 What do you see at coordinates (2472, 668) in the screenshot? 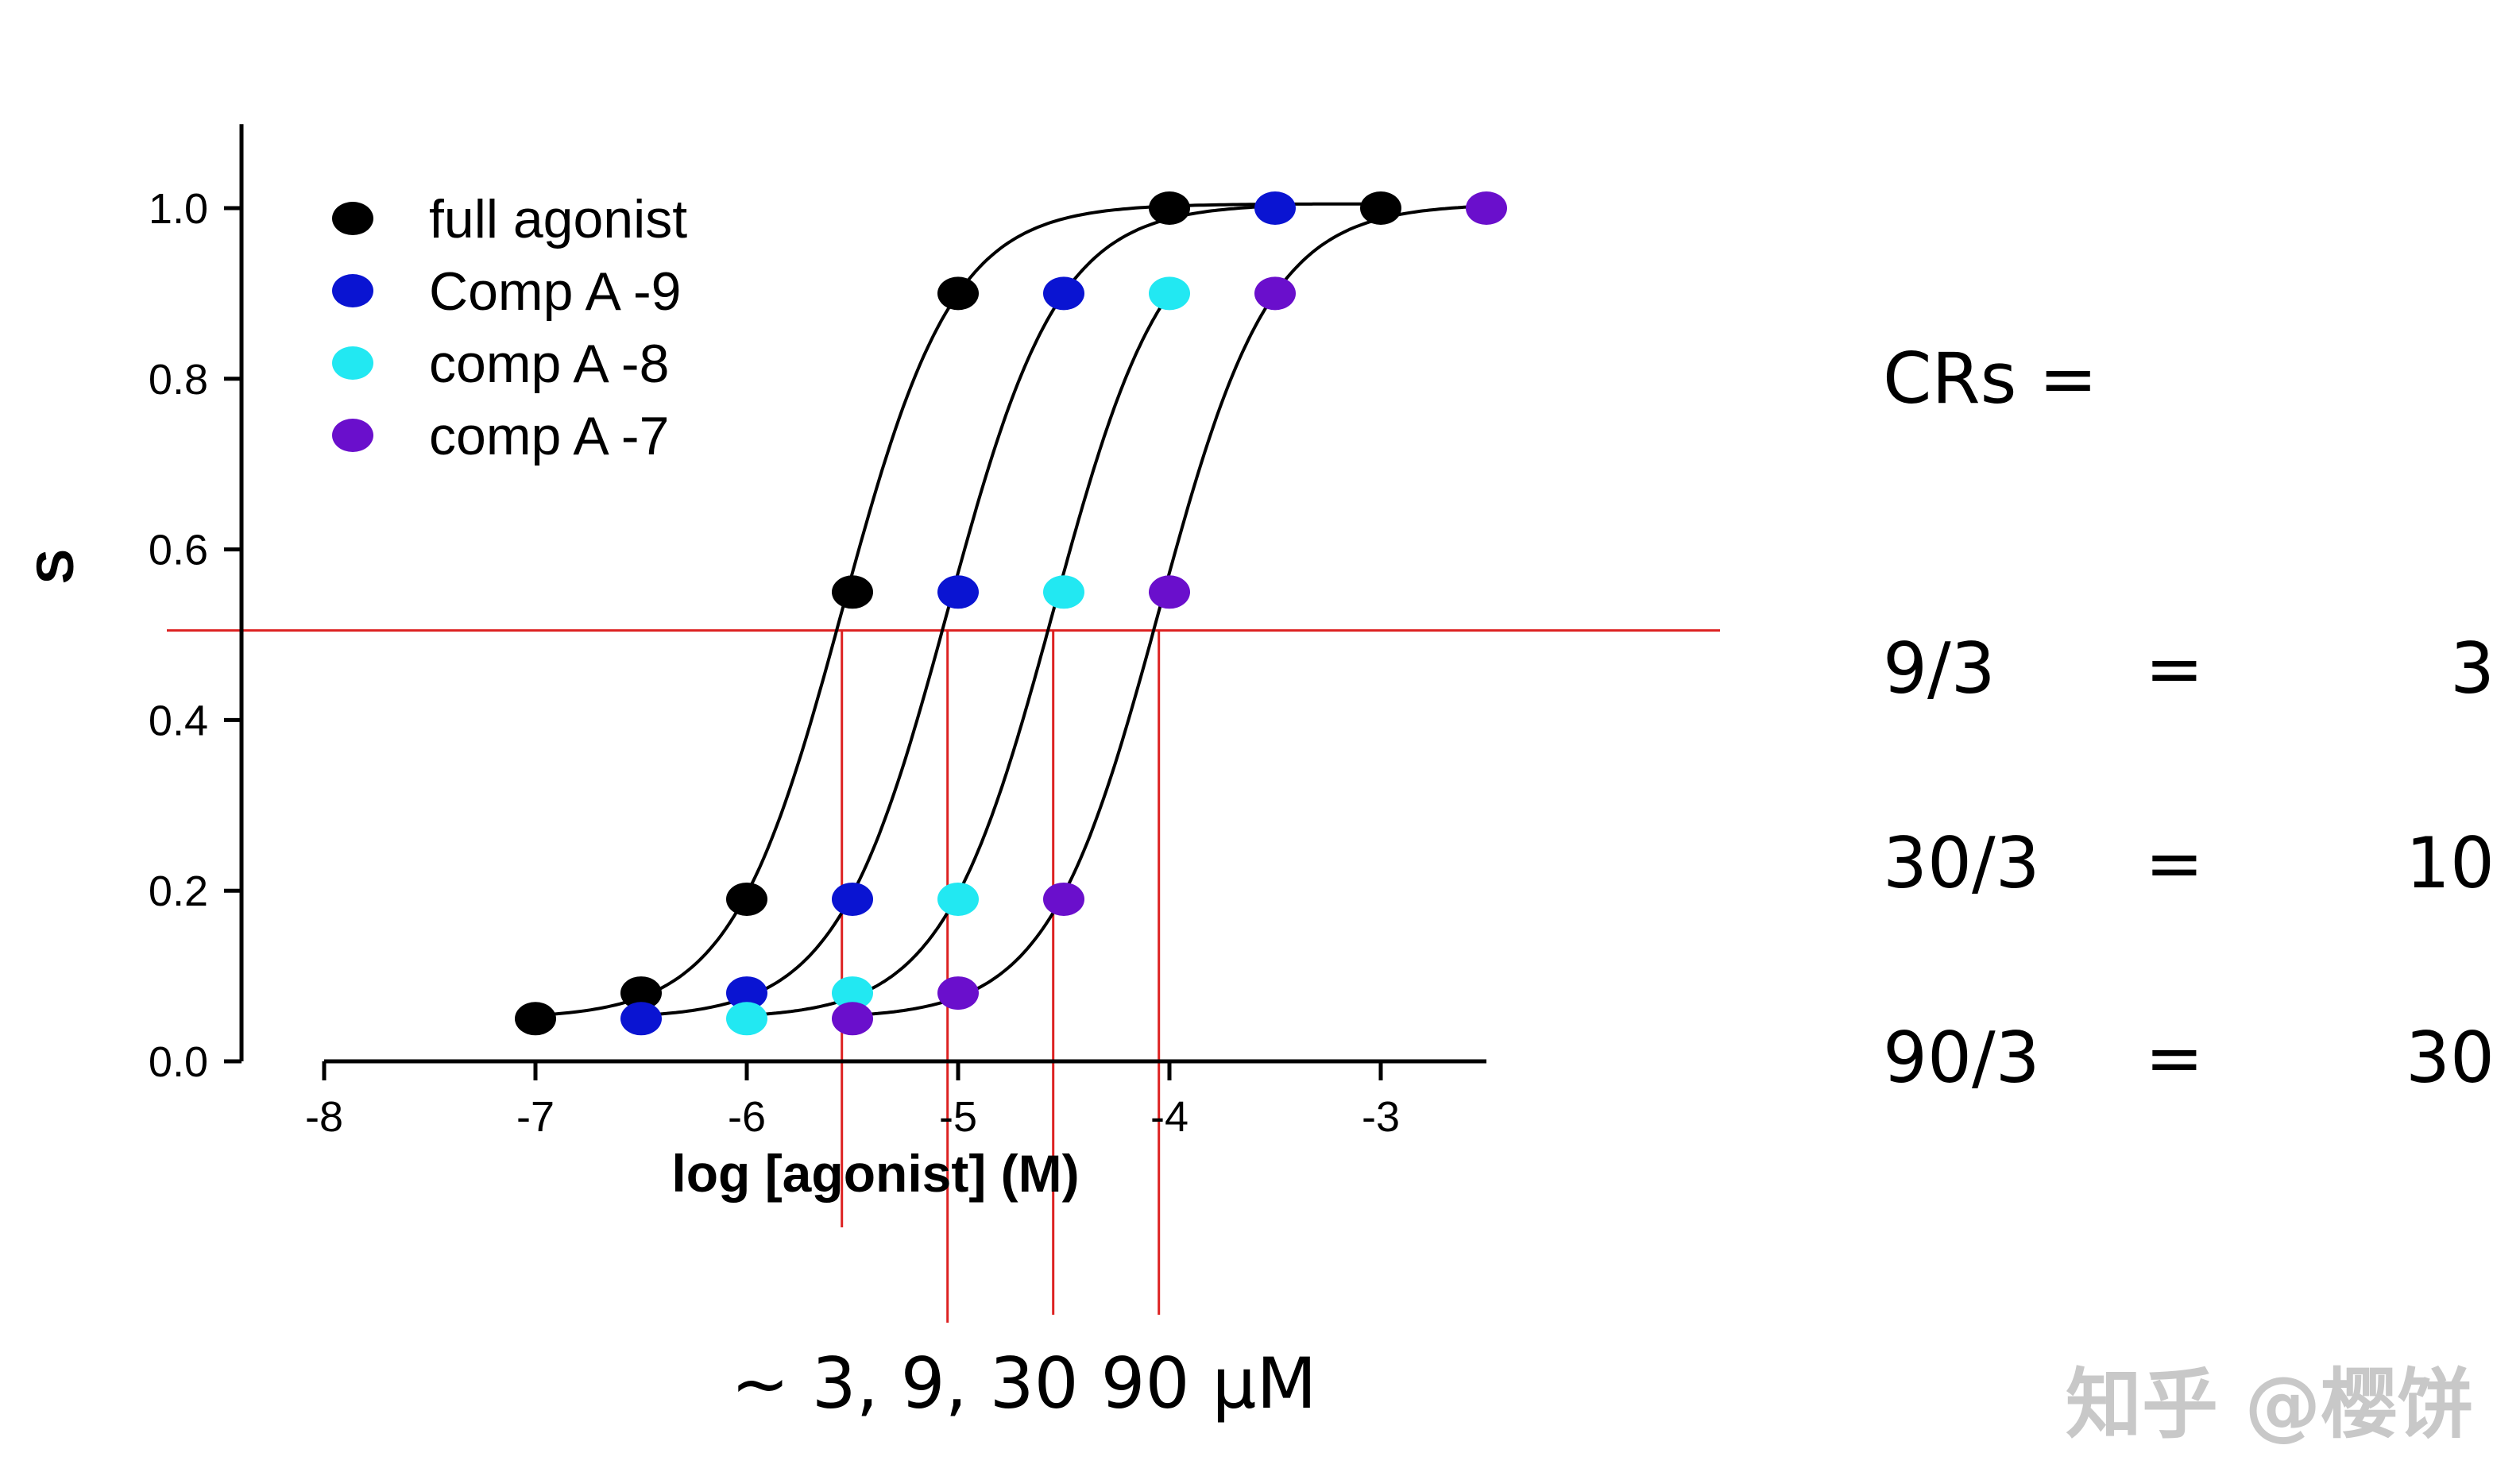
I see `cr-value-1: 3` at bounding box center [2472, 668].